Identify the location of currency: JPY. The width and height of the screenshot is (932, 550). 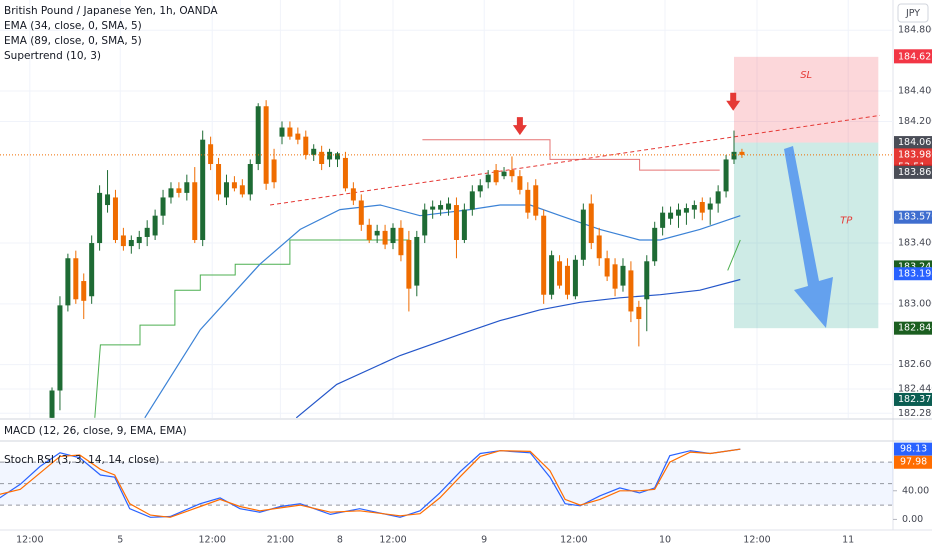
(912, 13).